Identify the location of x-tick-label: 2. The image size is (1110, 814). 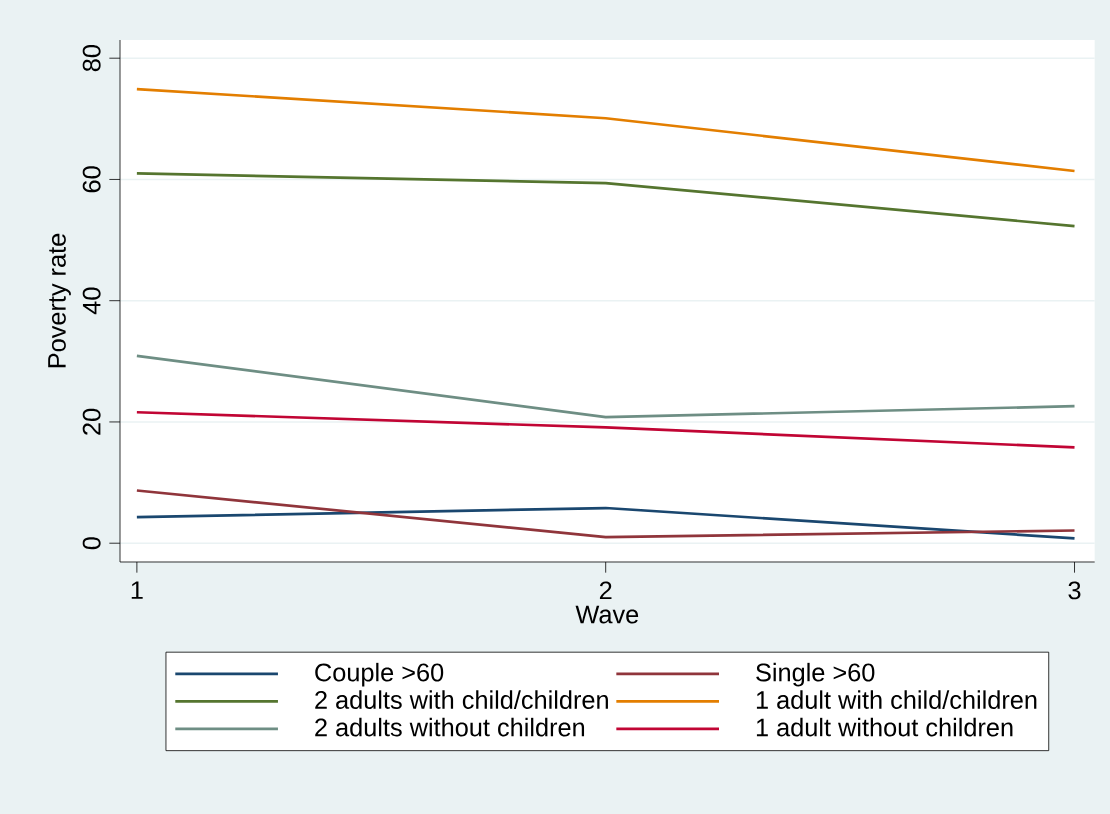
(605, 590).